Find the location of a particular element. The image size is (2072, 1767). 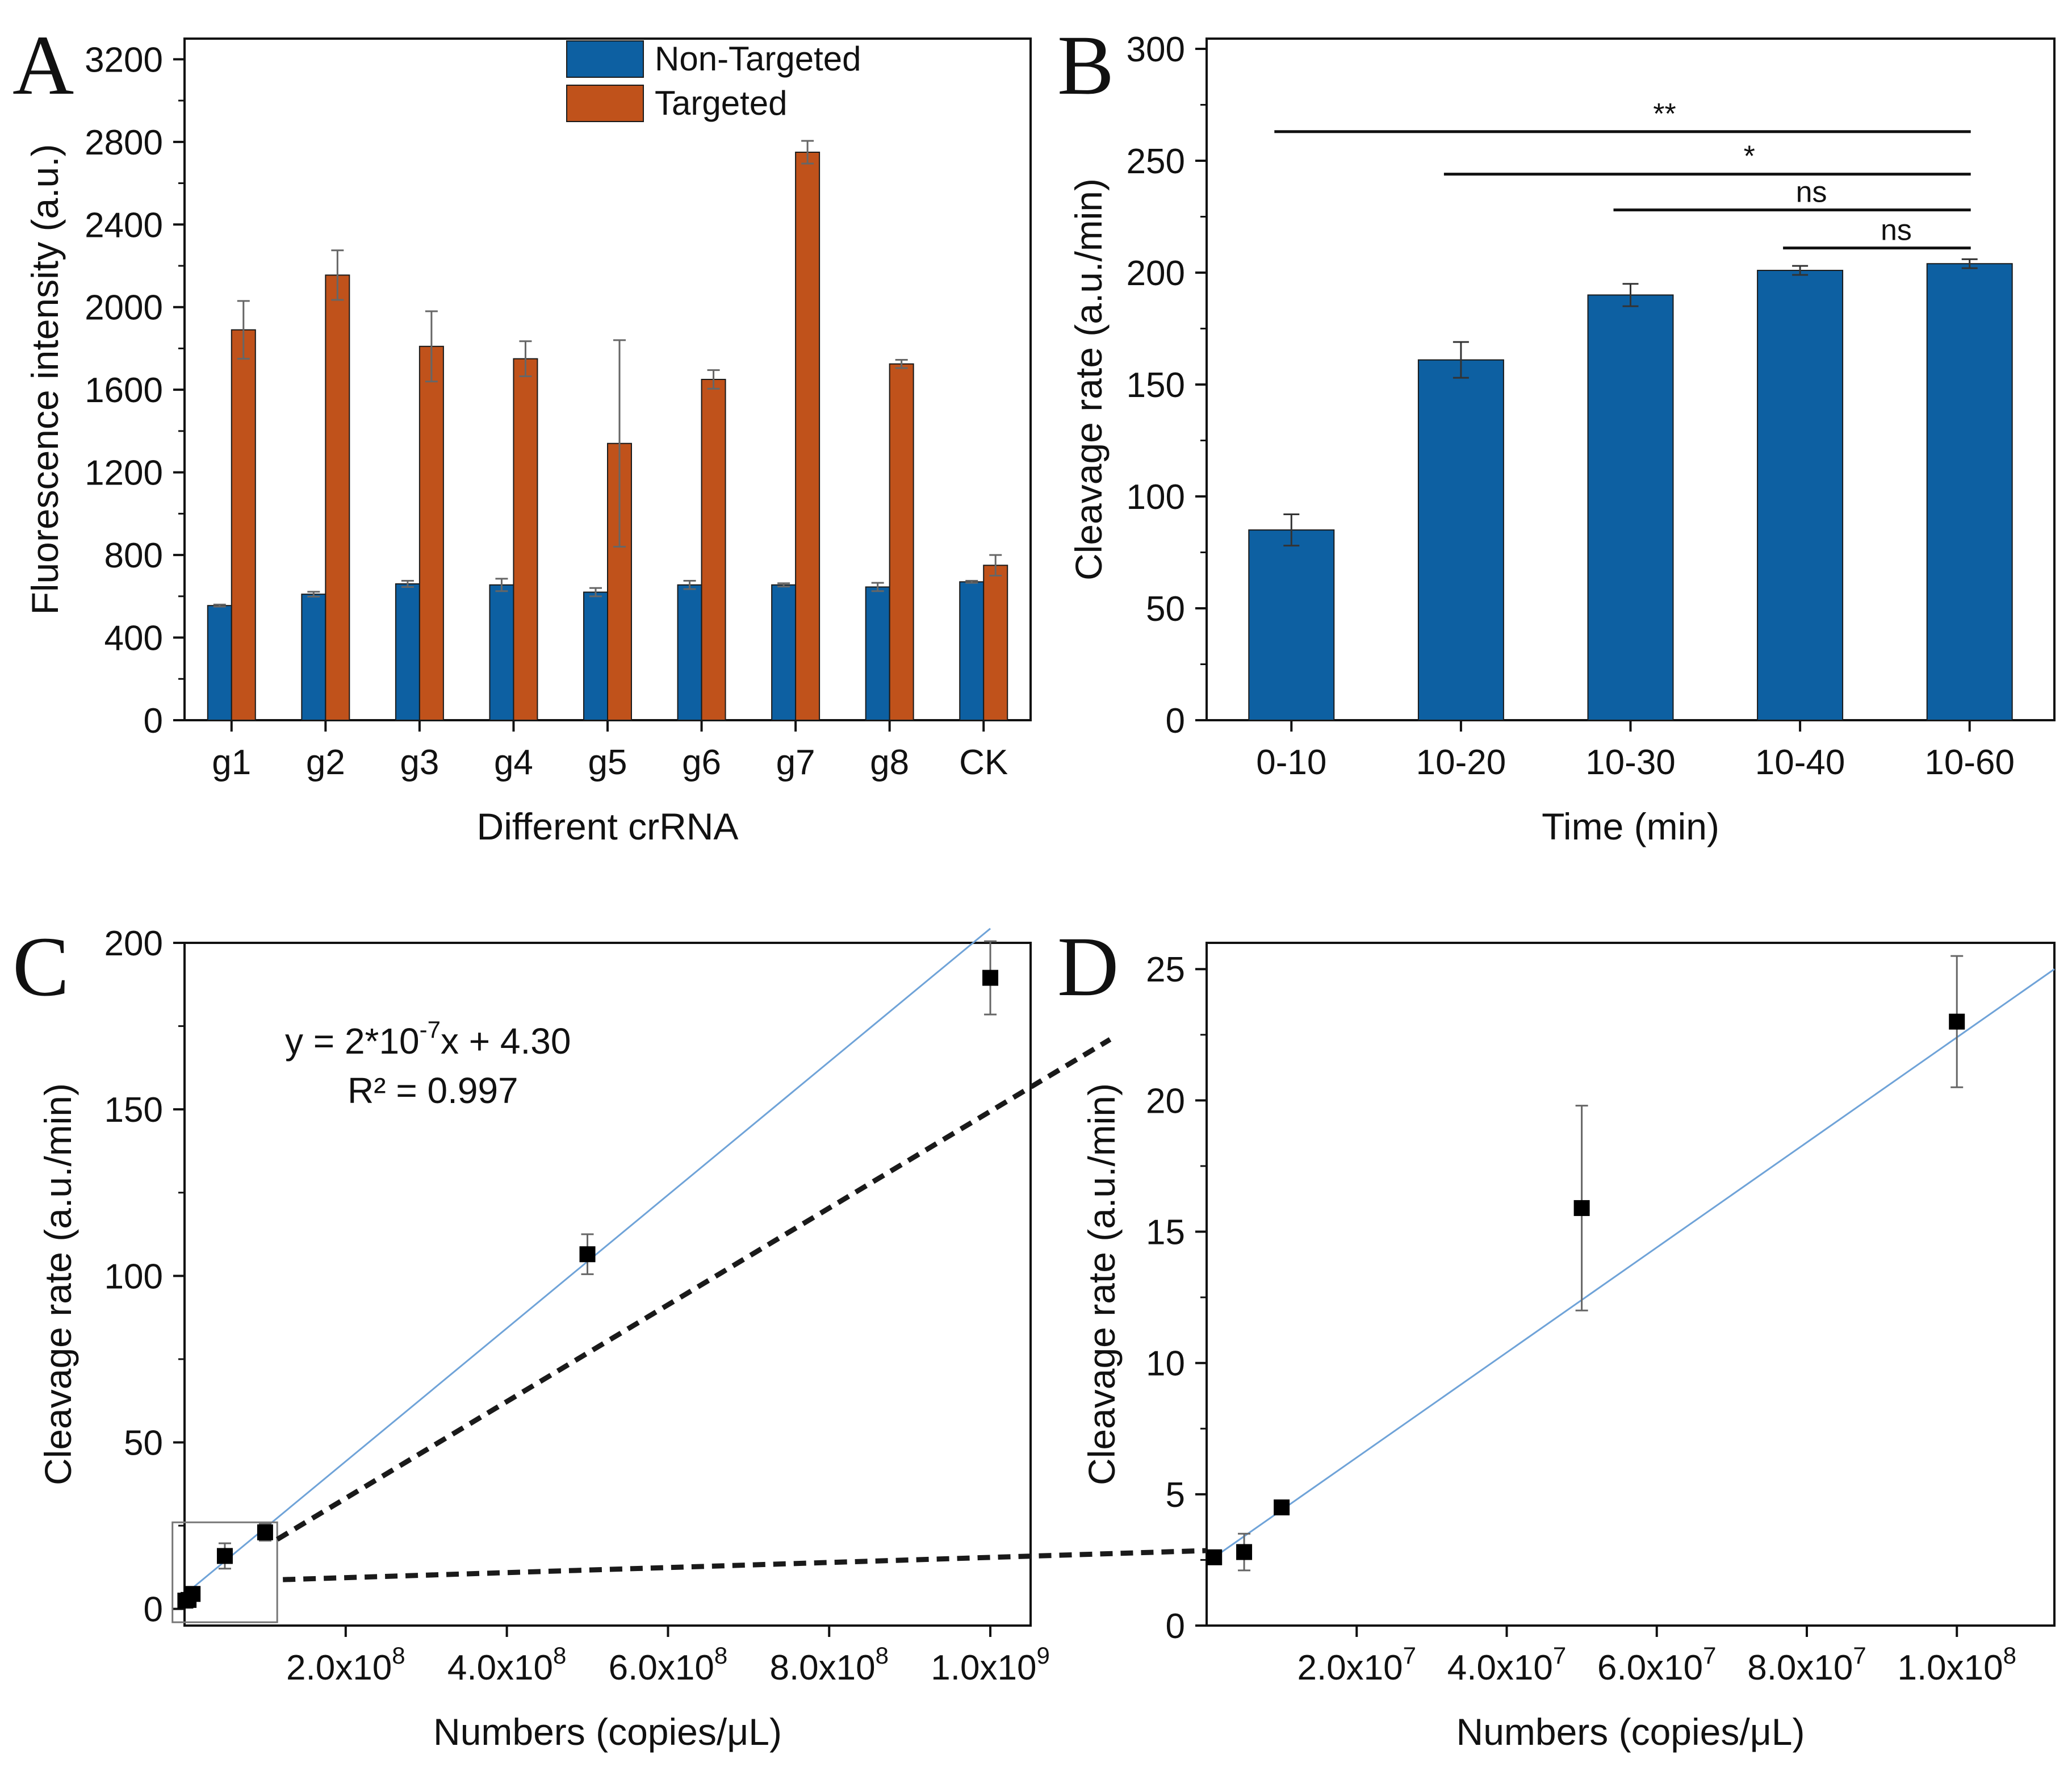

panel-label-a: A is located at coordinates (43, 65).